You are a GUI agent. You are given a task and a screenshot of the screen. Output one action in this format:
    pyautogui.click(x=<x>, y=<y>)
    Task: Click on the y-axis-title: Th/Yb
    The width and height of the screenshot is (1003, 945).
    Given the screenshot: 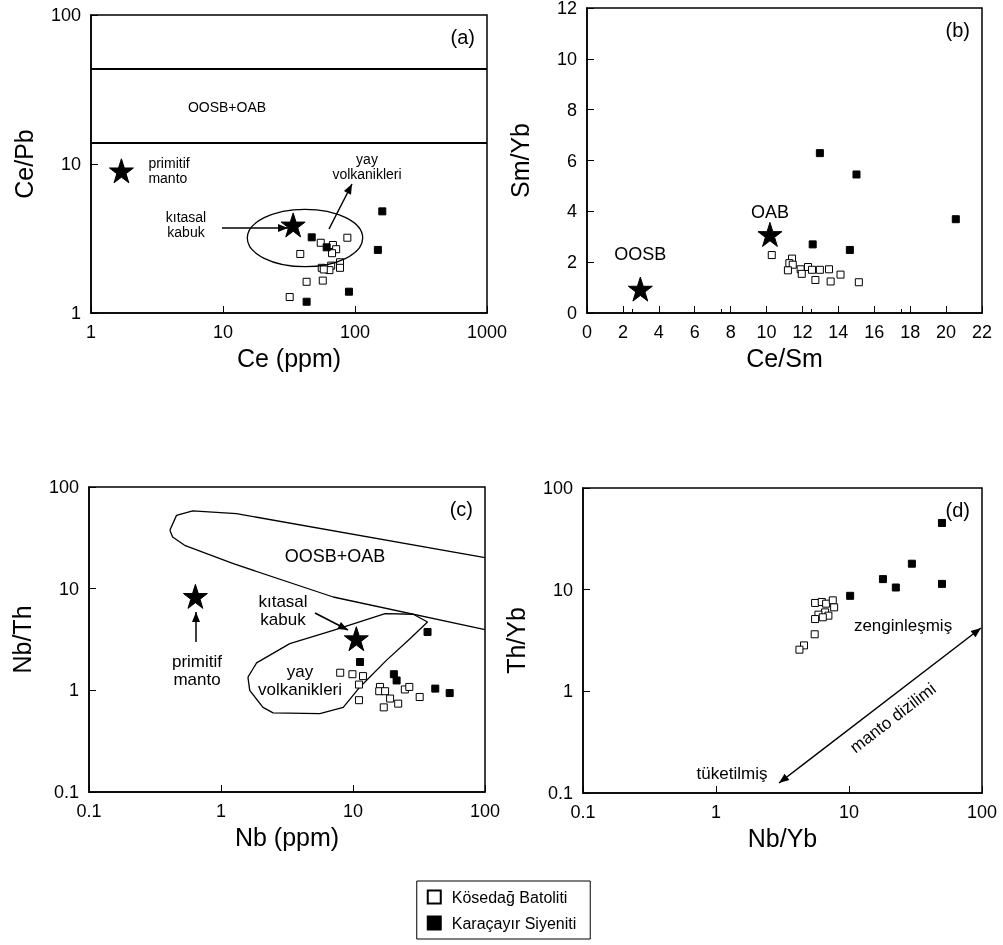 What is the action you would take?
    pyautogui.click(x=515, y=640)
    